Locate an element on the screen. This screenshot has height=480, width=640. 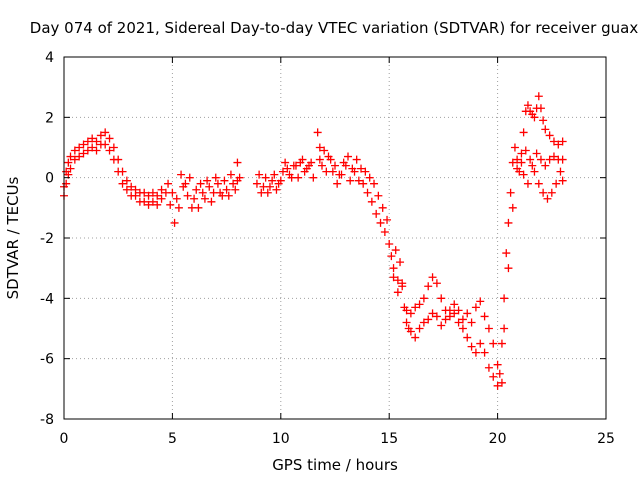
y-tick-label: -2 is located at coordinates (47, 239).